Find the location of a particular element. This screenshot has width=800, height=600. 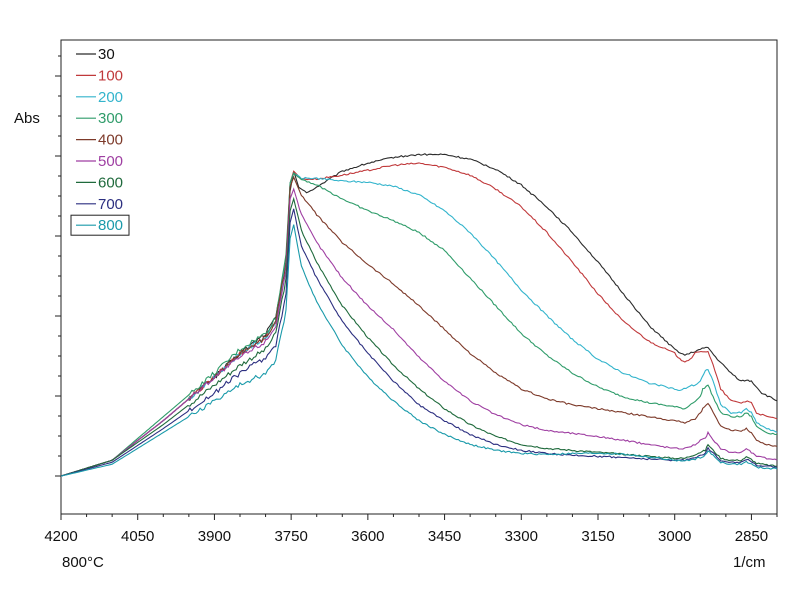

y-axis-ticks is located at coordinates (58, 266).